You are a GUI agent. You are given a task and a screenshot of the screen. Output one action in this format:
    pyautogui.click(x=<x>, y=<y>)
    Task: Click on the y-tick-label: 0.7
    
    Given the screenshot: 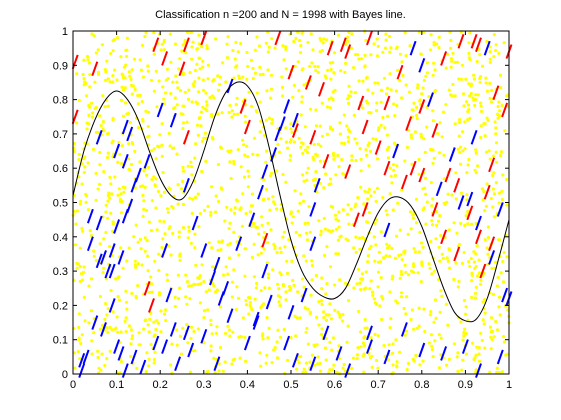 What is the action you would take?
    pyautogui.click(x=60, y=135)
    